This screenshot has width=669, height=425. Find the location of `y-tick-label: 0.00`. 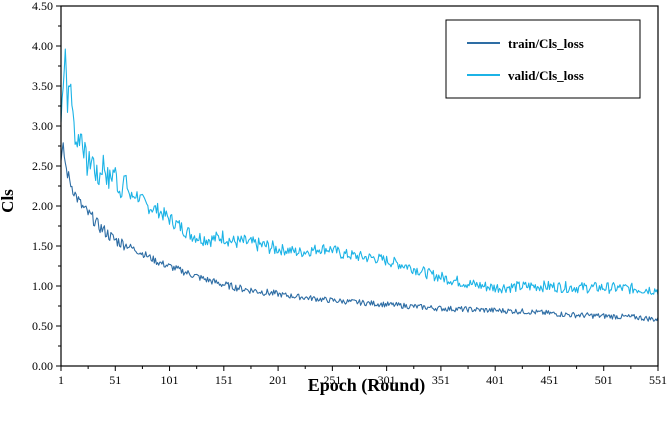

y-tick-label: 0.00 is located at coordinates (42, 366).